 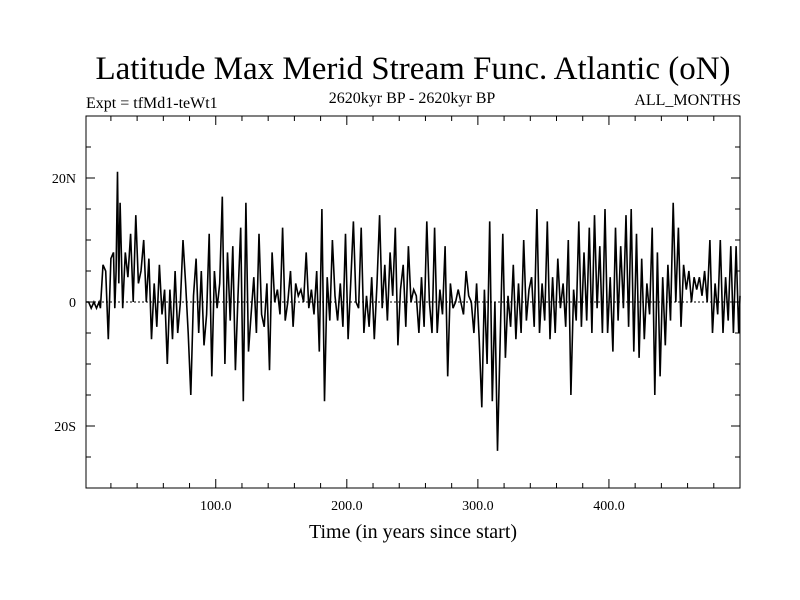 I want to click on experiment-label: Expt = tfMd1-teWt1, so click(x=152, y=103).